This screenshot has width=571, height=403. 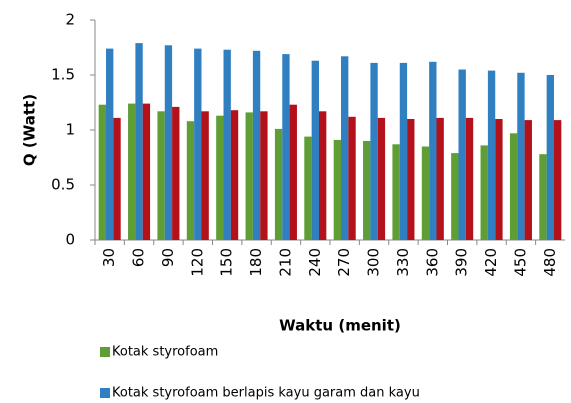 What do you see at coordinates (70, 240) in the screenshot?
I see `y-tick-label: 0` at bounding box center [70, 240].